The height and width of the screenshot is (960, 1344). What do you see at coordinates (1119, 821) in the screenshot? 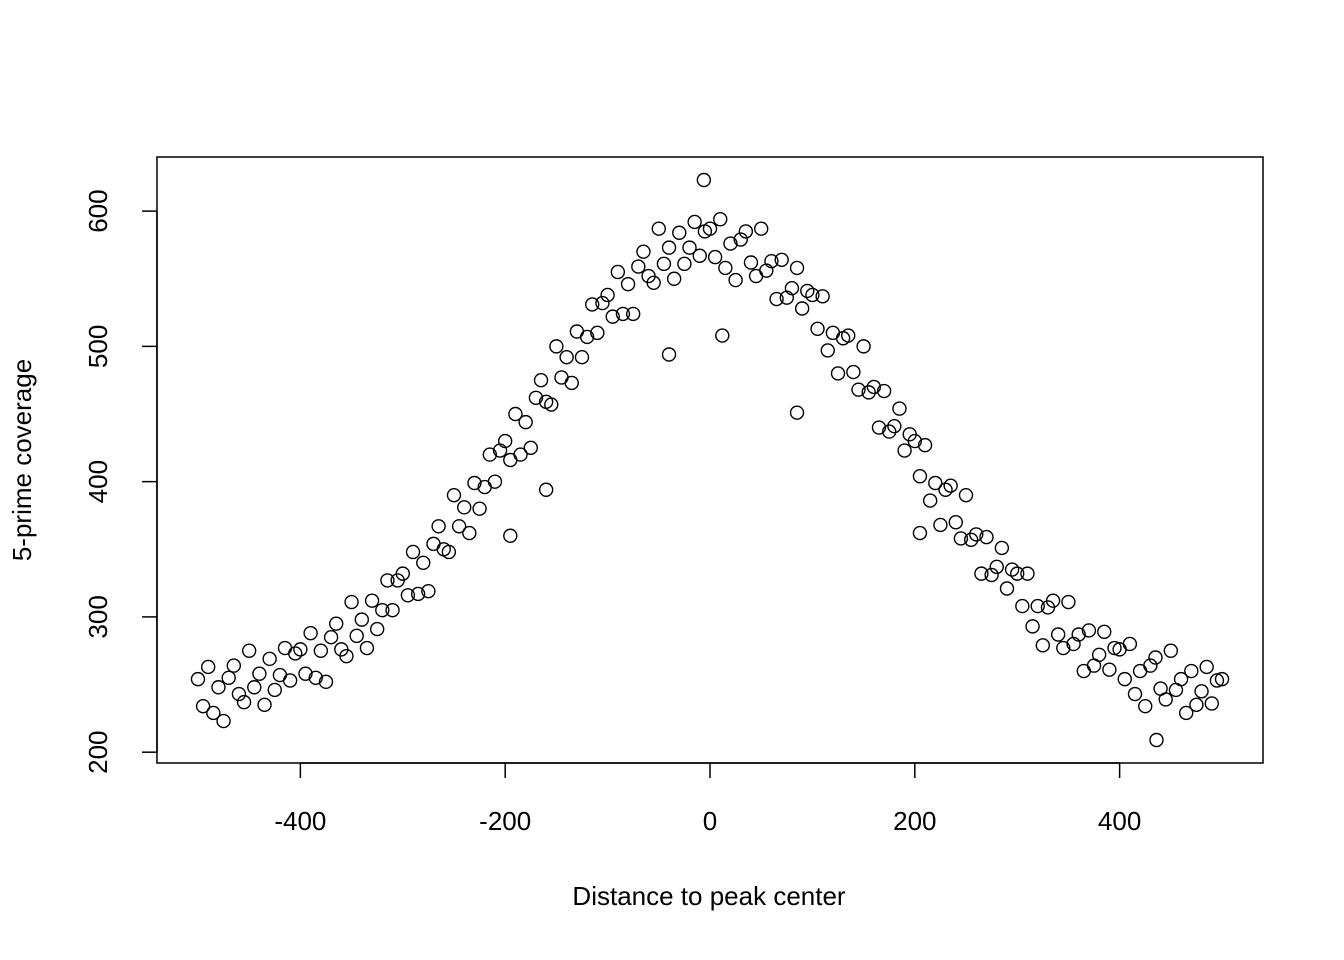
I see `x-tick-label: 400` at bounding box center [1119, 821].